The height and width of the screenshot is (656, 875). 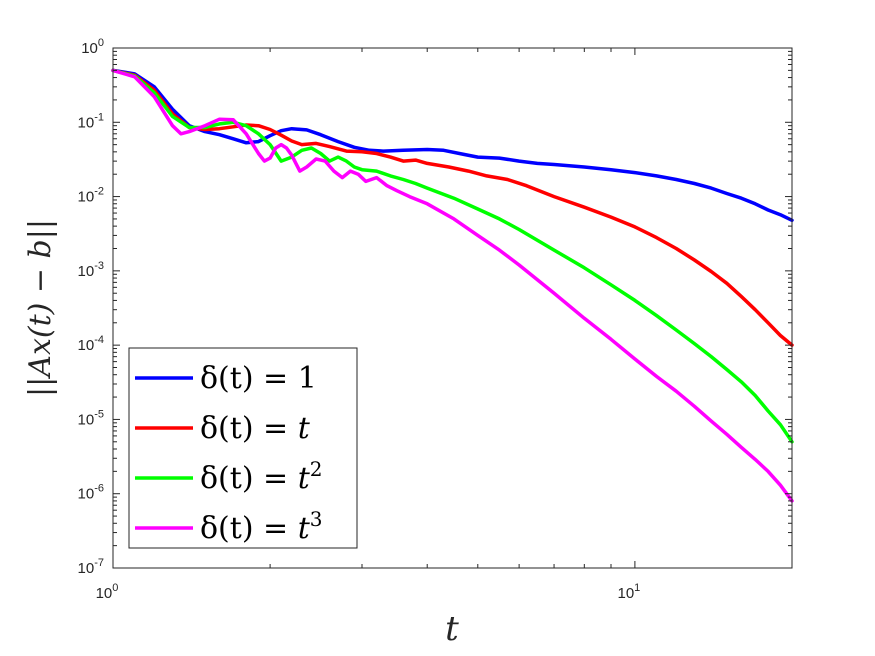 I want to click on x-axis-label: t, so click(x=452, y=629).